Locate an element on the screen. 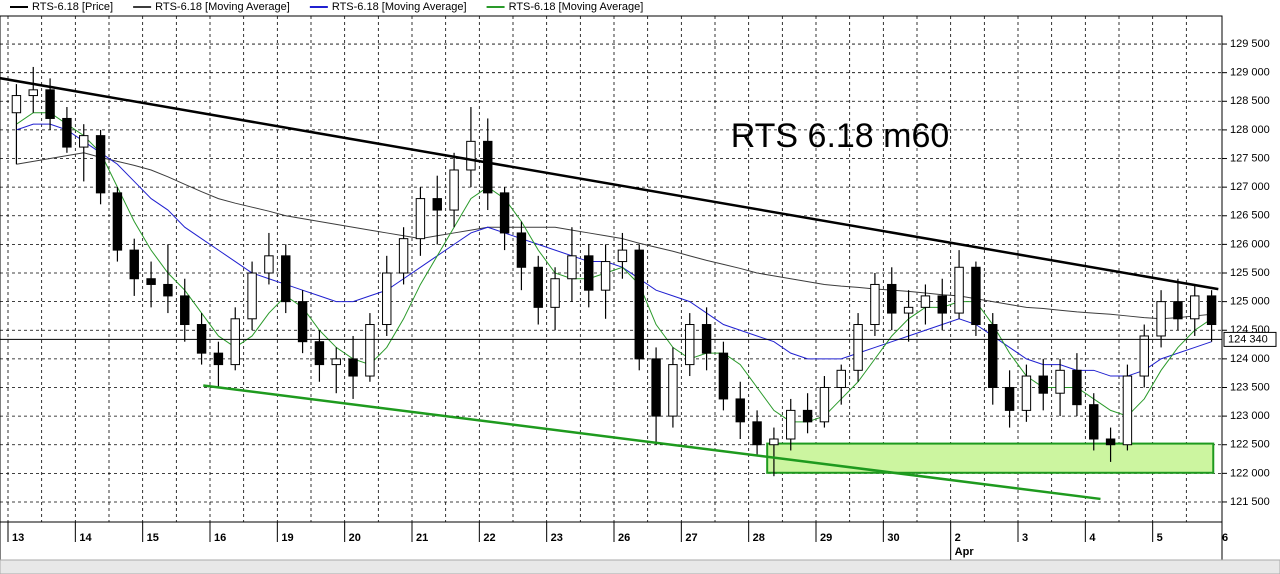  scrollbar is located at coordinates (640, 566).